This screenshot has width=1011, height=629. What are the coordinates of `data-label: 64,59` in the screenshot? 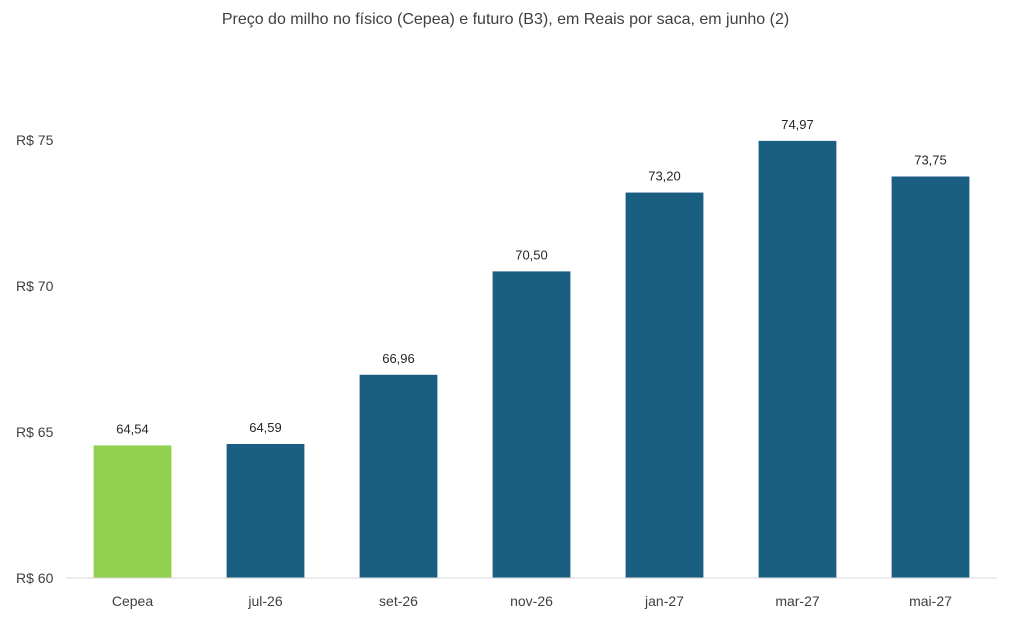 It's located at (265, 427).